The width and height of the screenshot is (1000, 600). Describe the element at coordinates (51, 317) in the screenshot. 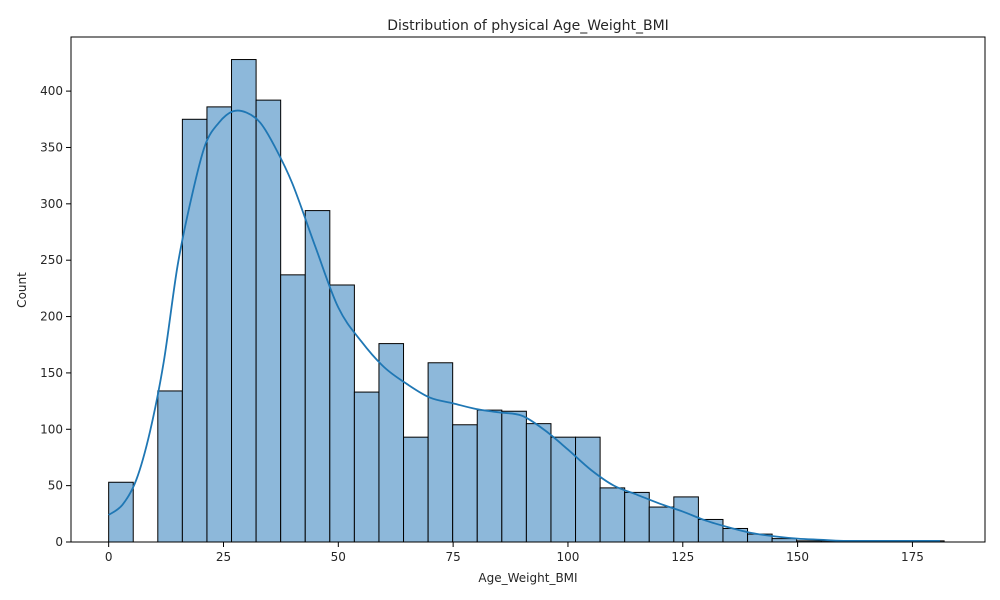

I see `y-tick-label: 200` at that location.